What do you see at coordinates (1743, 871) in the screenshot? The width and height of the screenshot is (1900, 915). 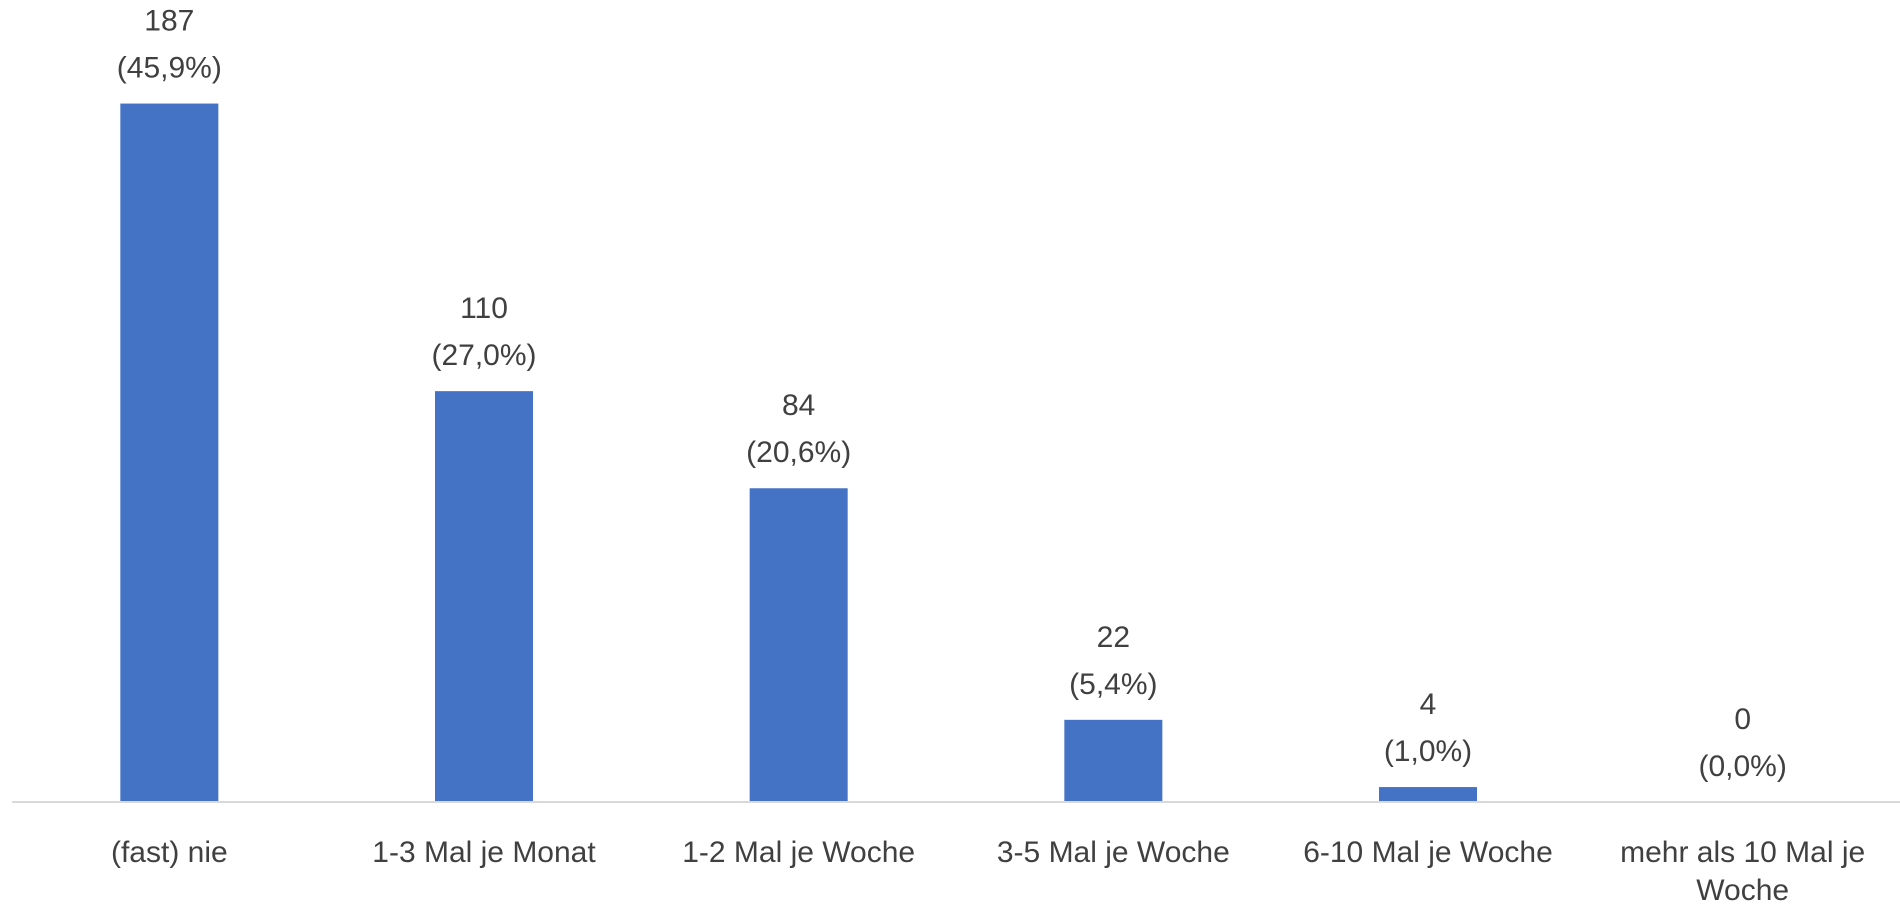 I see `x-tick-label: mehr als 10 Mal je Woche` at bounding box center [1743, 871].